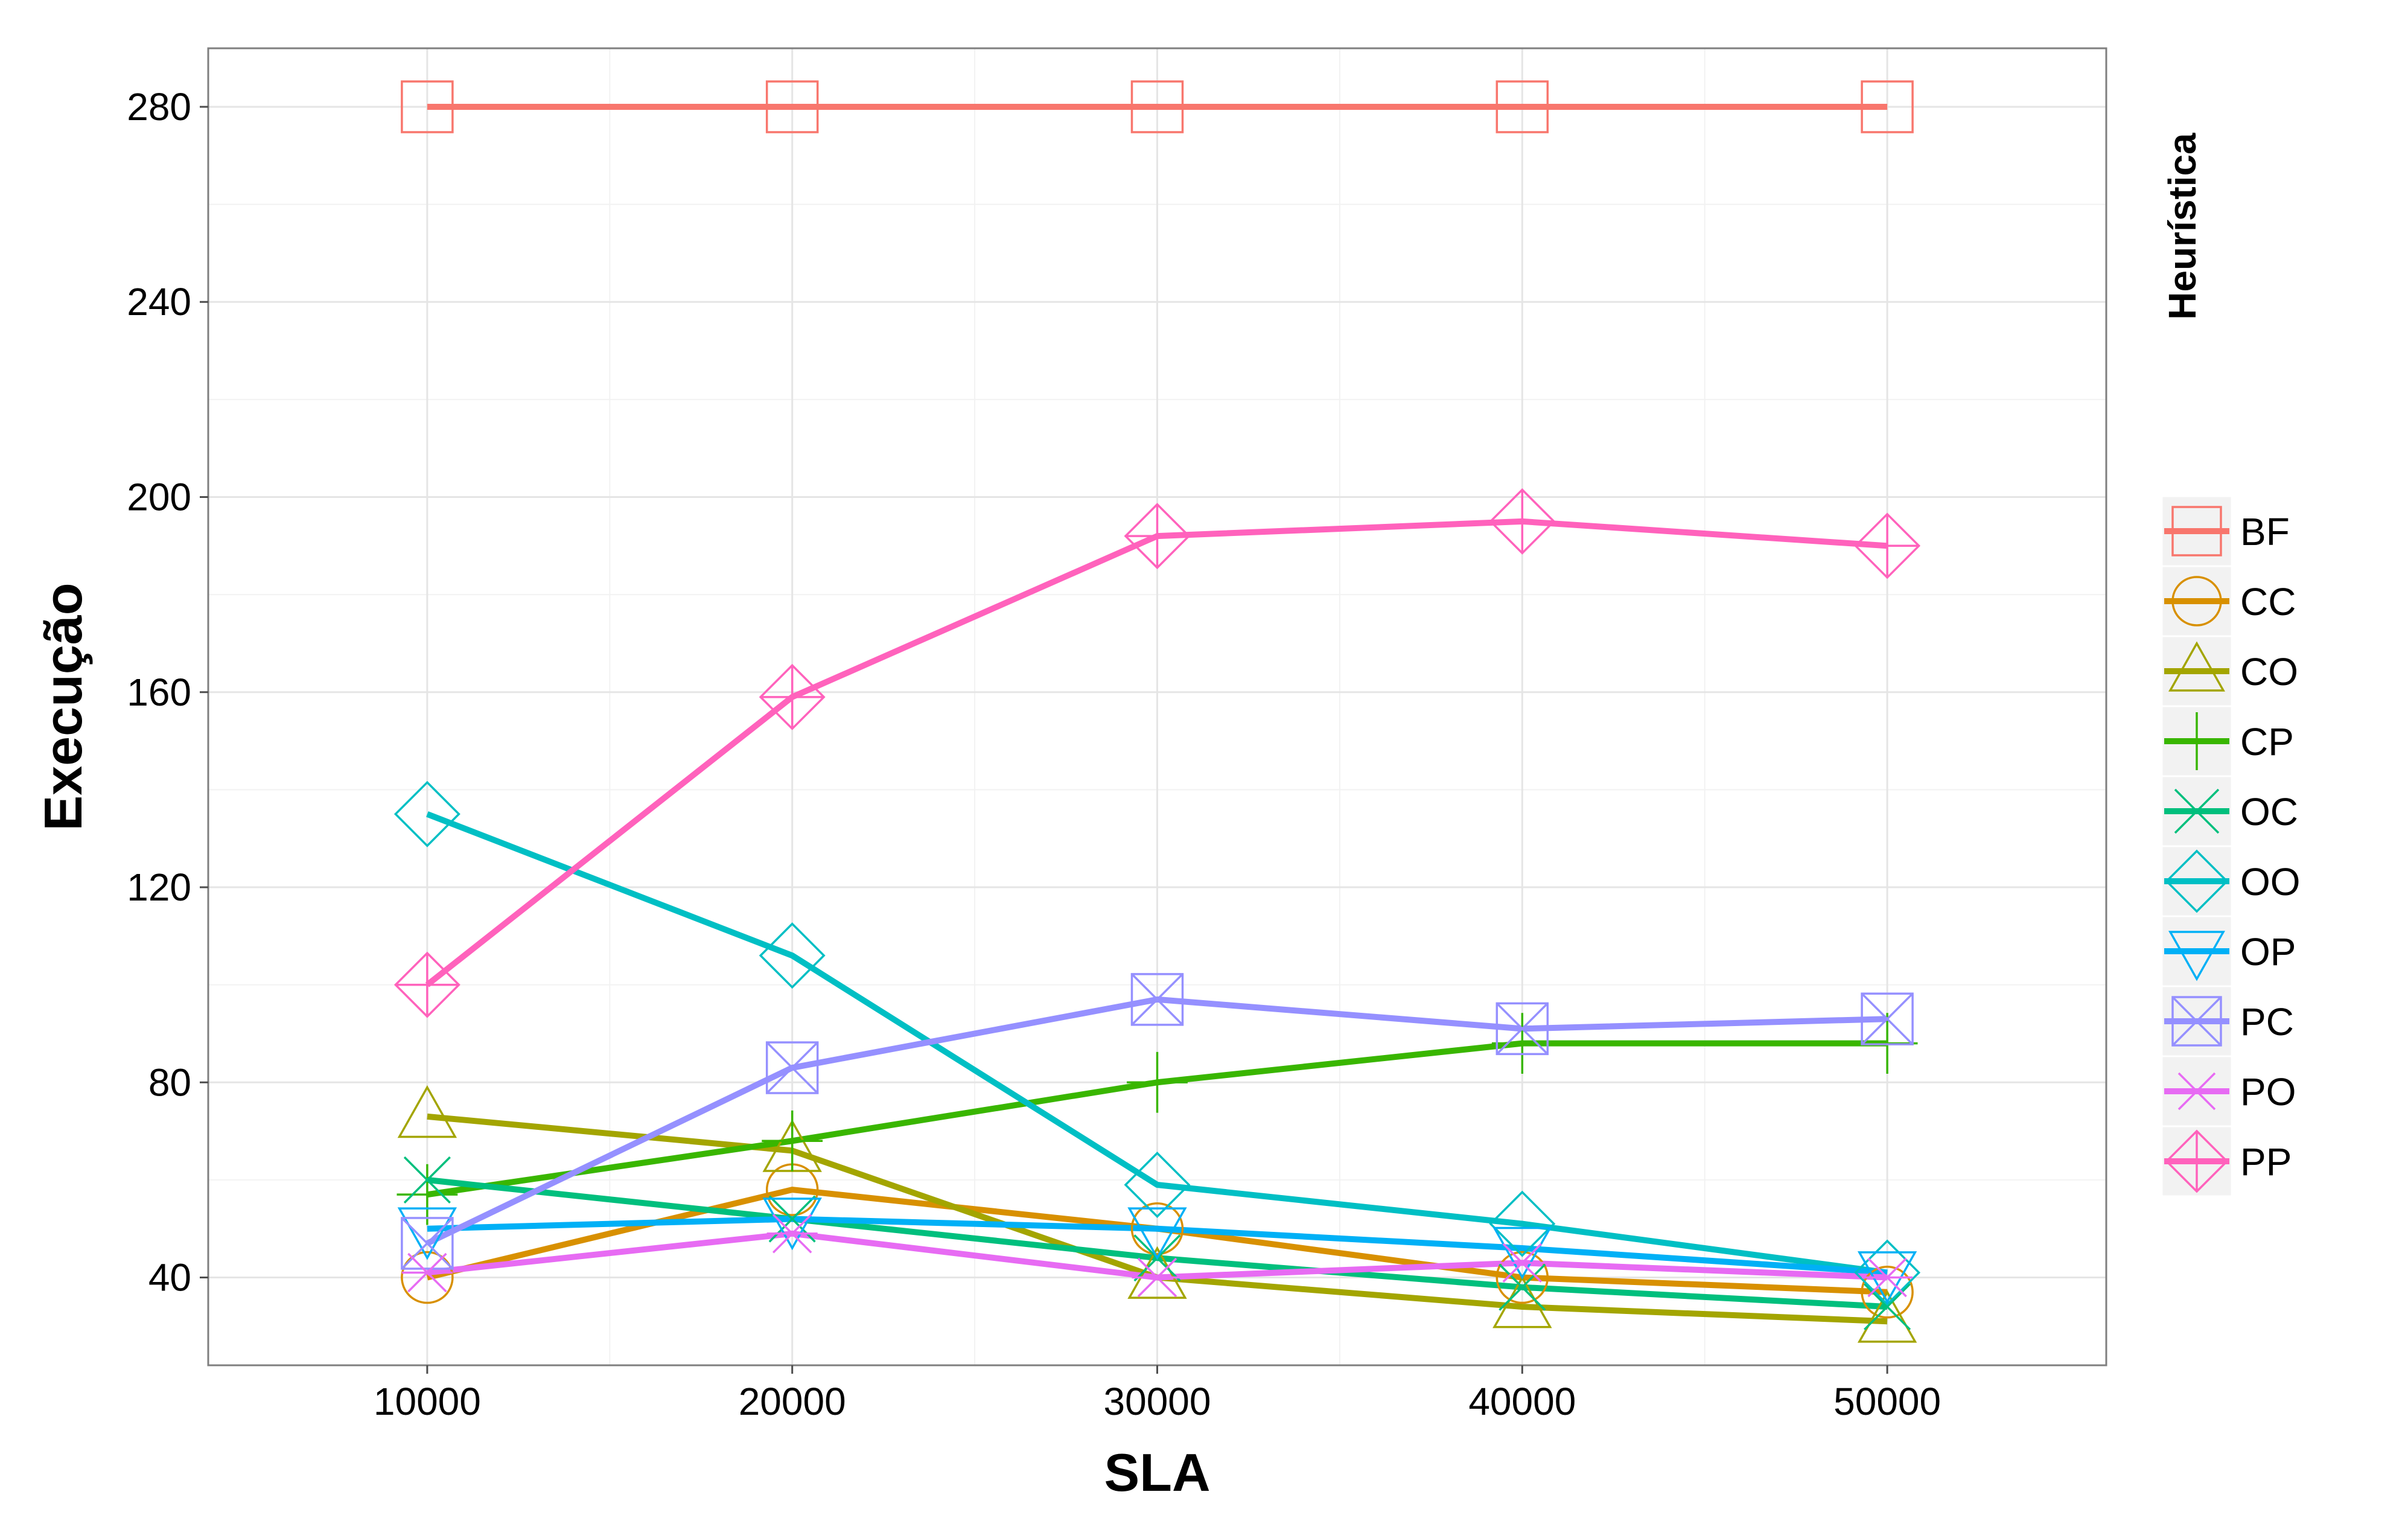 Image resolution: width=2408 pixels, height=1521 pixels. Describe the element at coordinates (2269, 812) in the screenshot. I see `legend-label: OC` at that location.